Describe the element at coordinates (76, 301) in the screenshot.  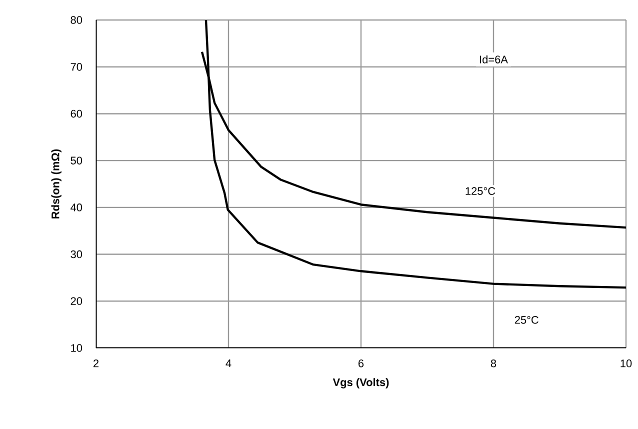
I see `y-tick-label: 20` at that location.